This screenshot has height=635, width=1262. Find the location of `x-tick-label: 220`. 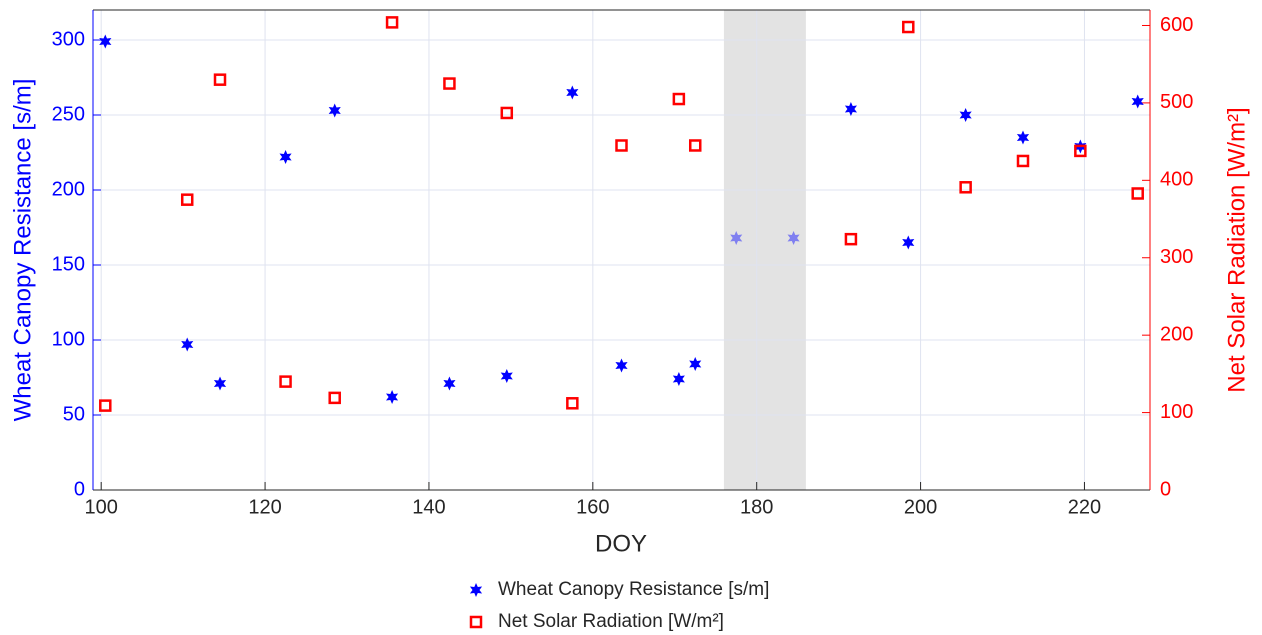

x-tick-label: 220 is located at coordinates (1084, 507).